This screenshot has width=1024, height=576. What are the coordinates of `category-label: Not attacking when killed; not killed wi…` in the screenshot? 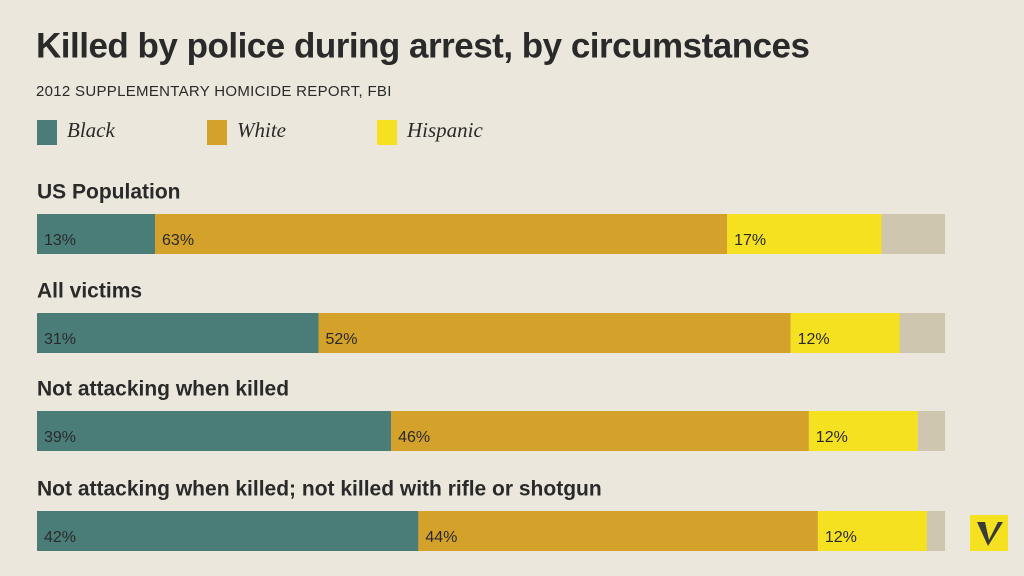 It's located at (319, 489).